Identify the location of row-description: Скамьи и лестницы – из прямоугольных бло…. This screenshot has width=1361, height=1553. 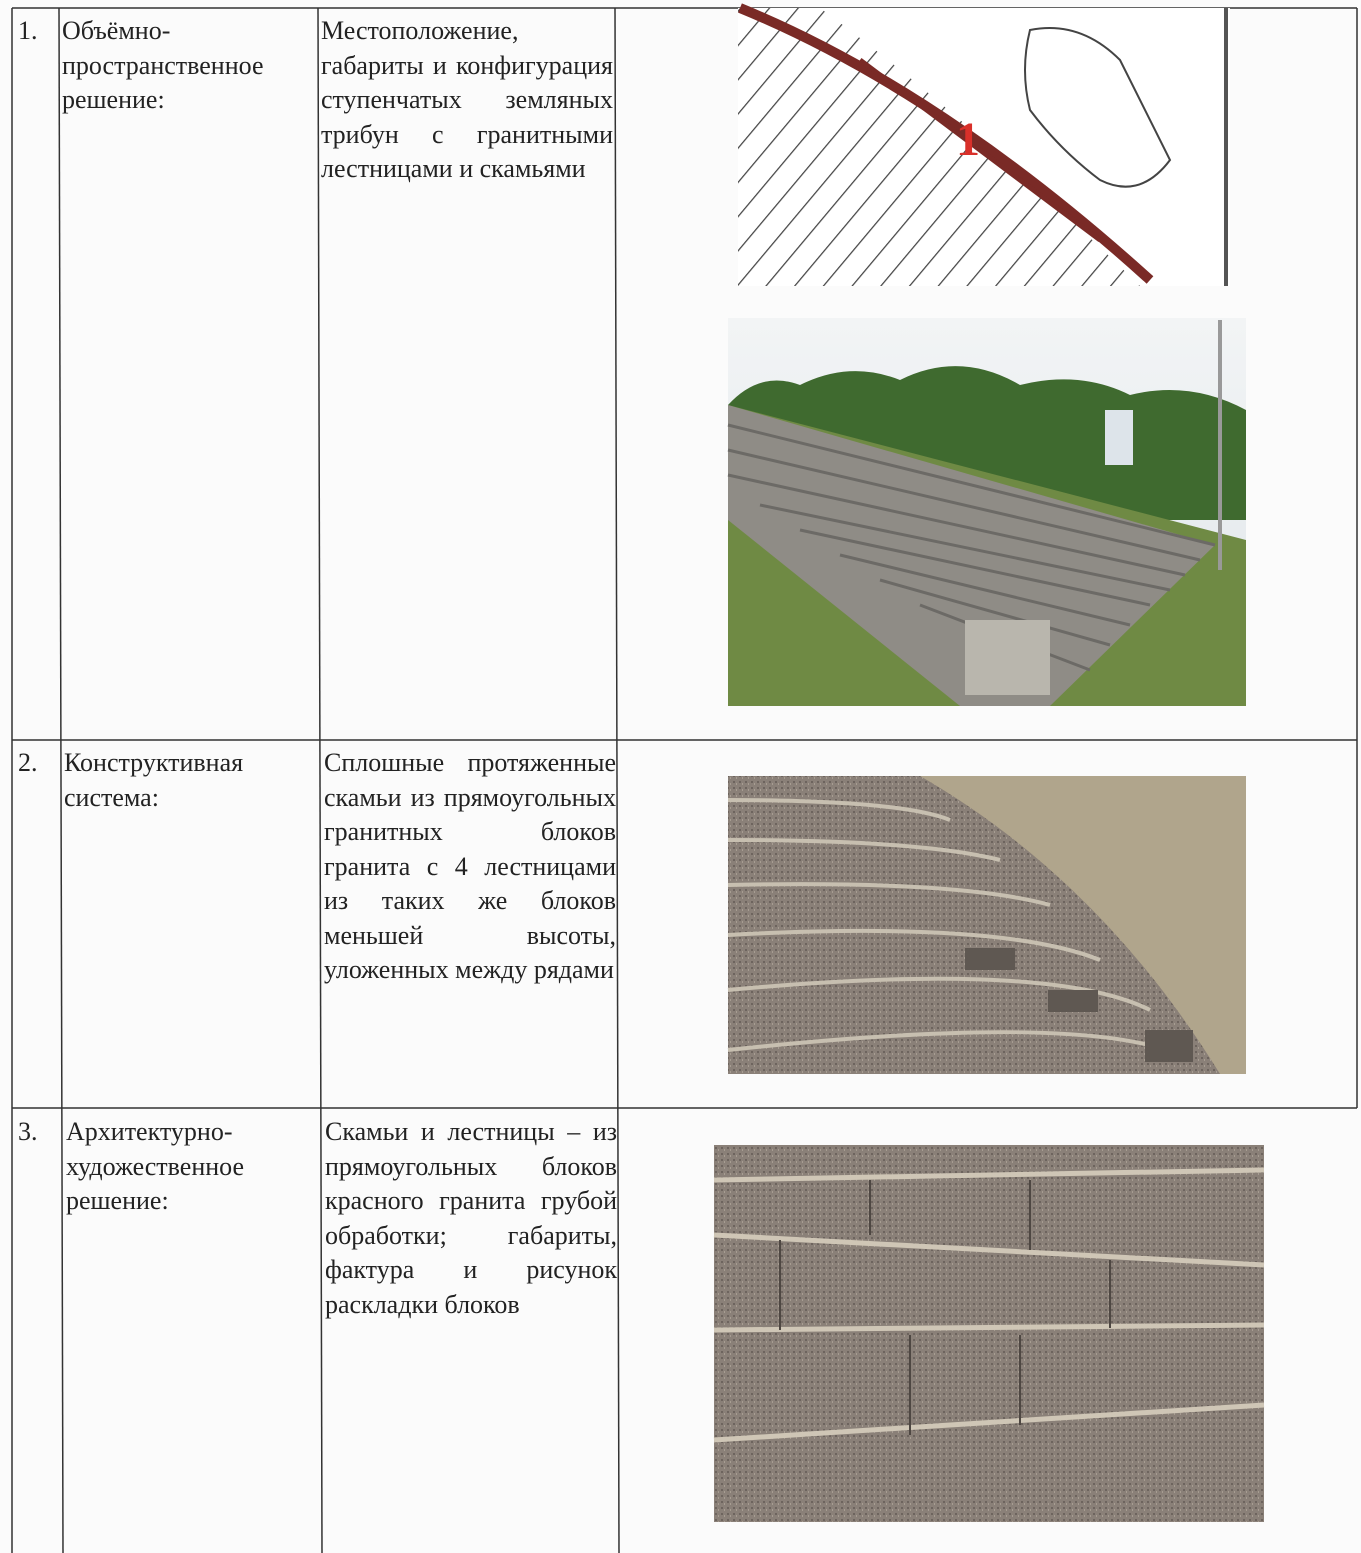
(471, 1218).